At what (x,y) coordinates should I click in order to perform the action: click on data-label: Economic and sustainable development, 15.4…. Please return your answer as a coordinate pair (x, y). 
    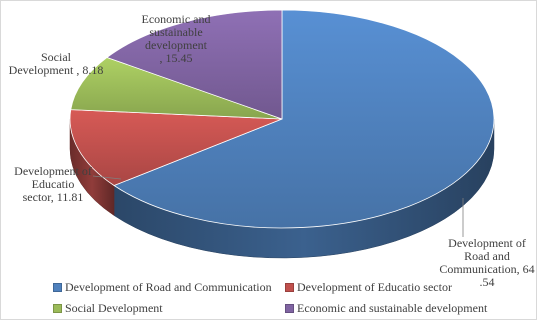
    Looking at the image, I should click on (176, 38).